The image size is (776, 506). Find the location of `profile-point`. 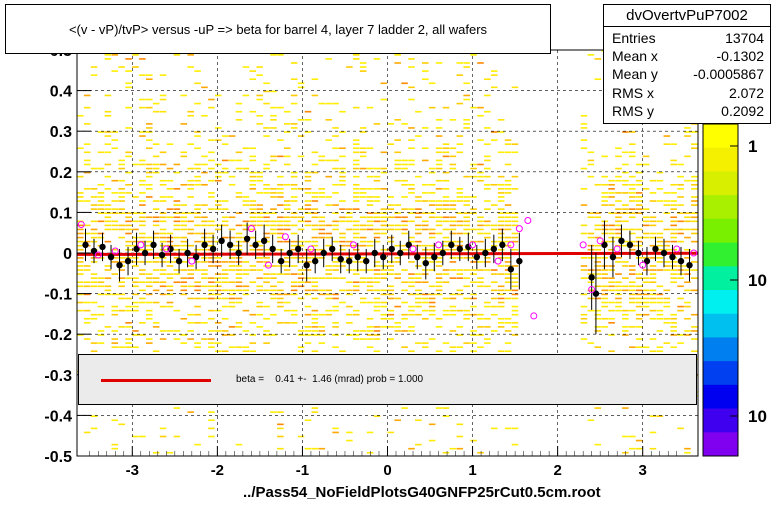

profile-point is located at coordinates (451, 245).